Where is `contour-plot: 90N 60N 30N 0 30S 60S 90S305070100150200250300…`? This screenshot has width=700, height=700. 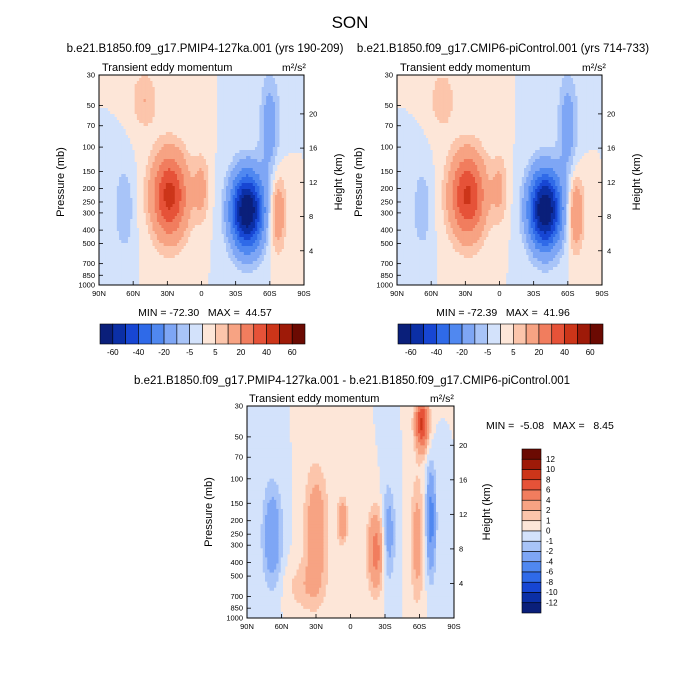
contour-plot: 90N 60N 30N 0 30S 60S 90S305070100150200250300… is located at coordinates (197, 185).